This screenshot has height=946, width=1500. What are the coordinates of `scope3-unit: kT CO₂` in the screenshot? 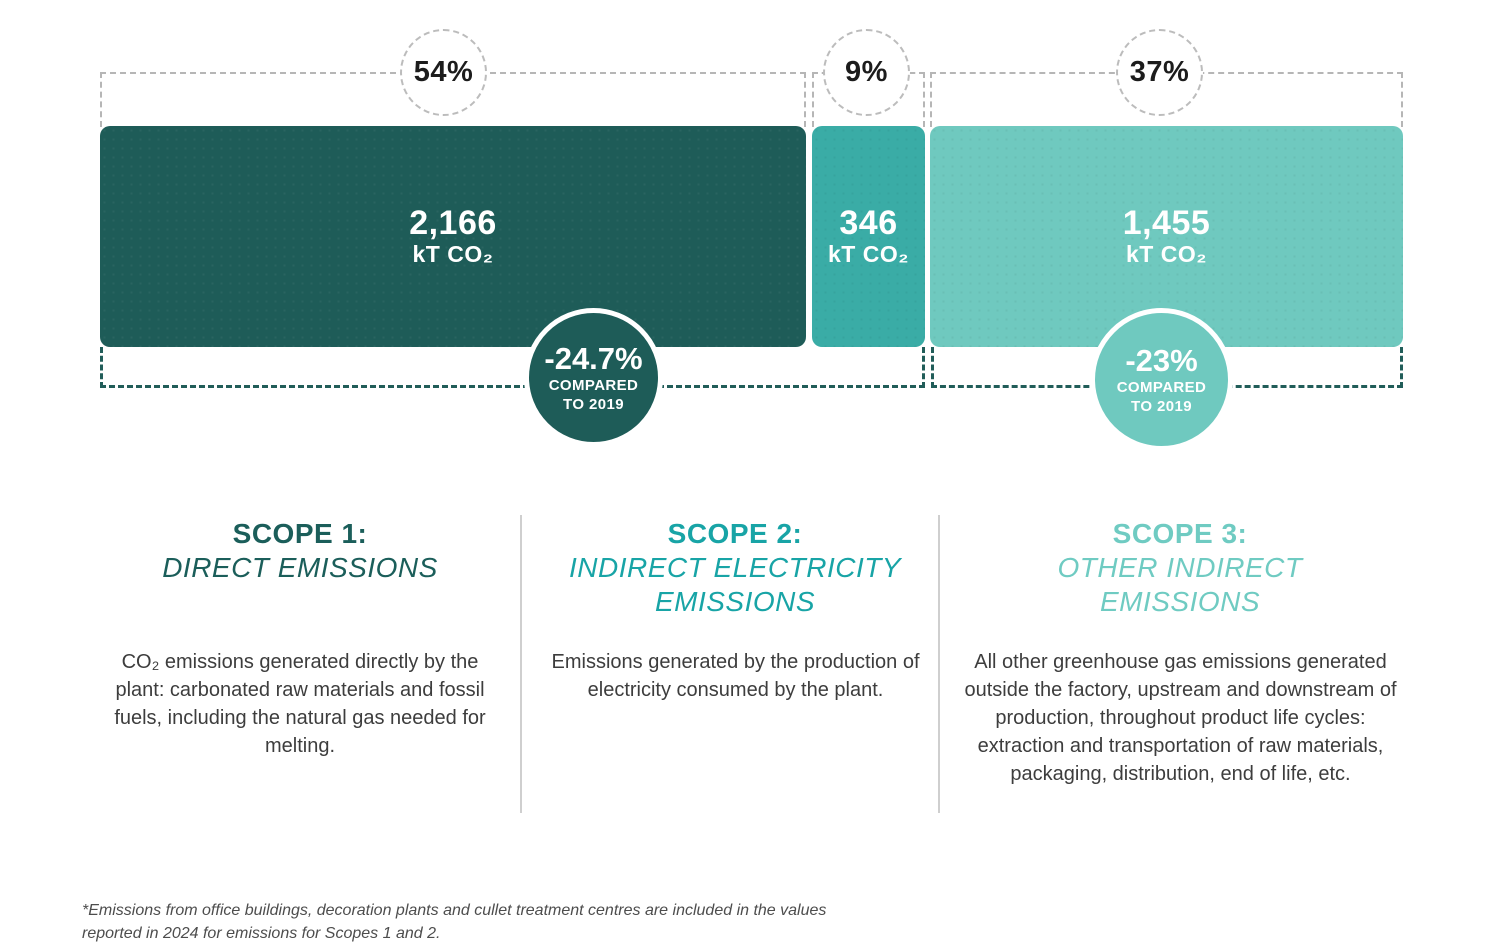 It's located at (1166, 254).